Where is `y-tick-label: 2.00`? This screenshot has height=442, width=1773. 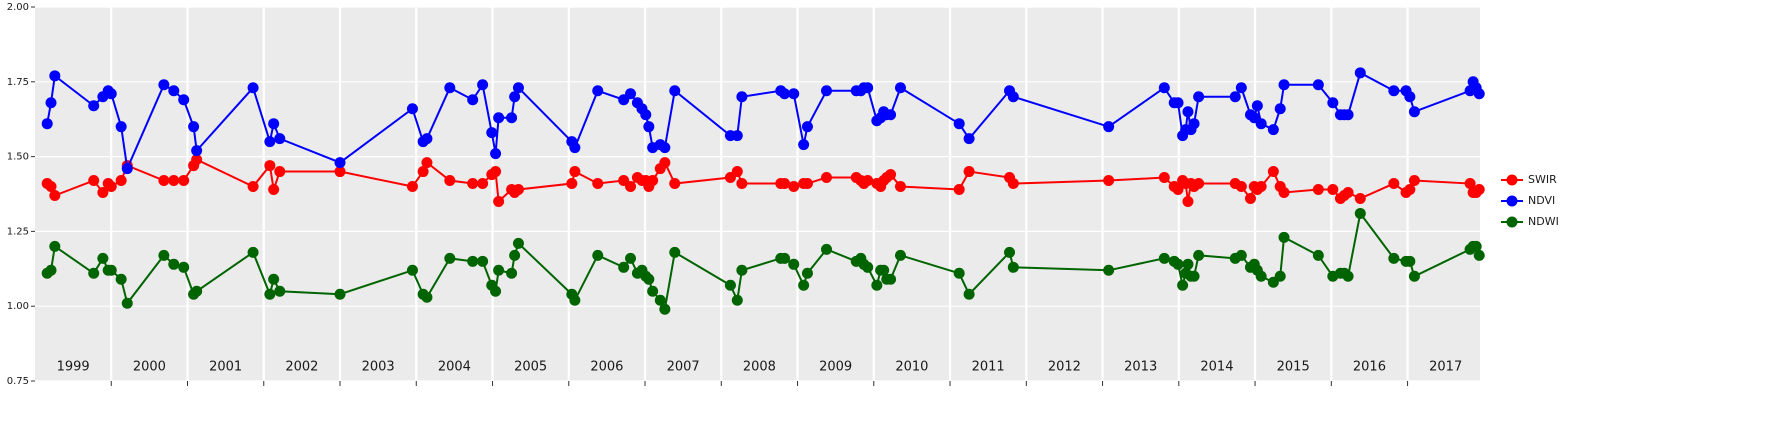 y-tick-label: 2.00 is located at coordinates (18, 7).